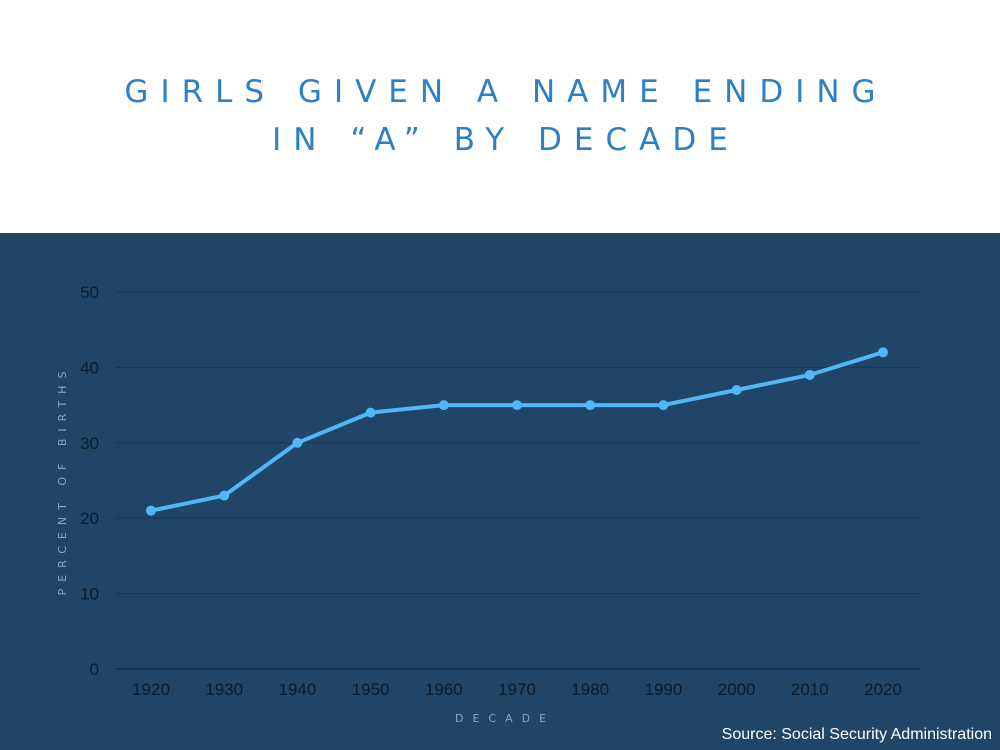 This screenshot has width=1000, height=750. Describe the element at coordinates (663, 689) in the screenshot. I see `x-tick-label: 1990` at that location.